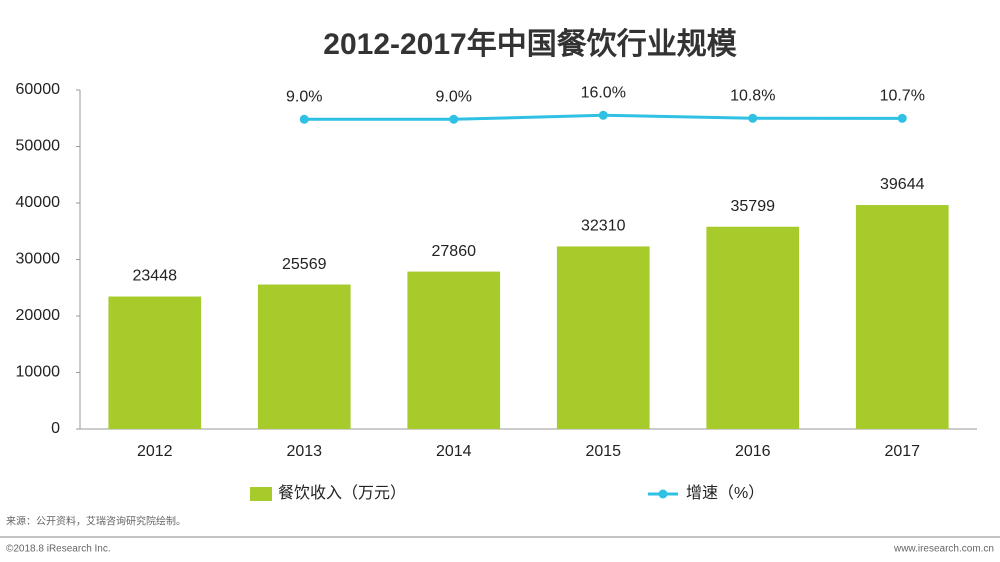 The height and width of the screenshot is (562, 1000). What do you see at coordinates (304, 264) in the screenshot?
I see `data-label: 25569` at bounding box center [304, 264].